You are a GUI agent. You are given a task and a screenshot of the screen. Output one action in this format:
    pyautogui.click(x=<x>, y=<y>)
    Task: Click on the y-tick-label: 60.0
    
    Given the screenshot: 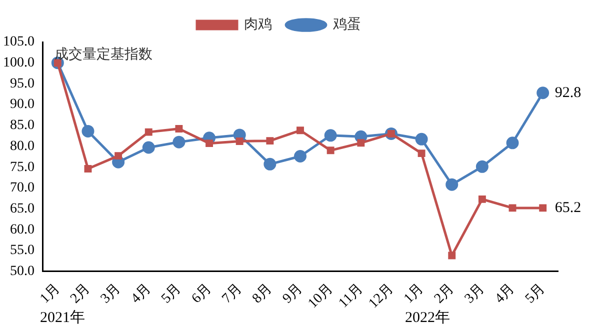 What is the action you would take?
    pyautogui.click(x=22, y=230)
    